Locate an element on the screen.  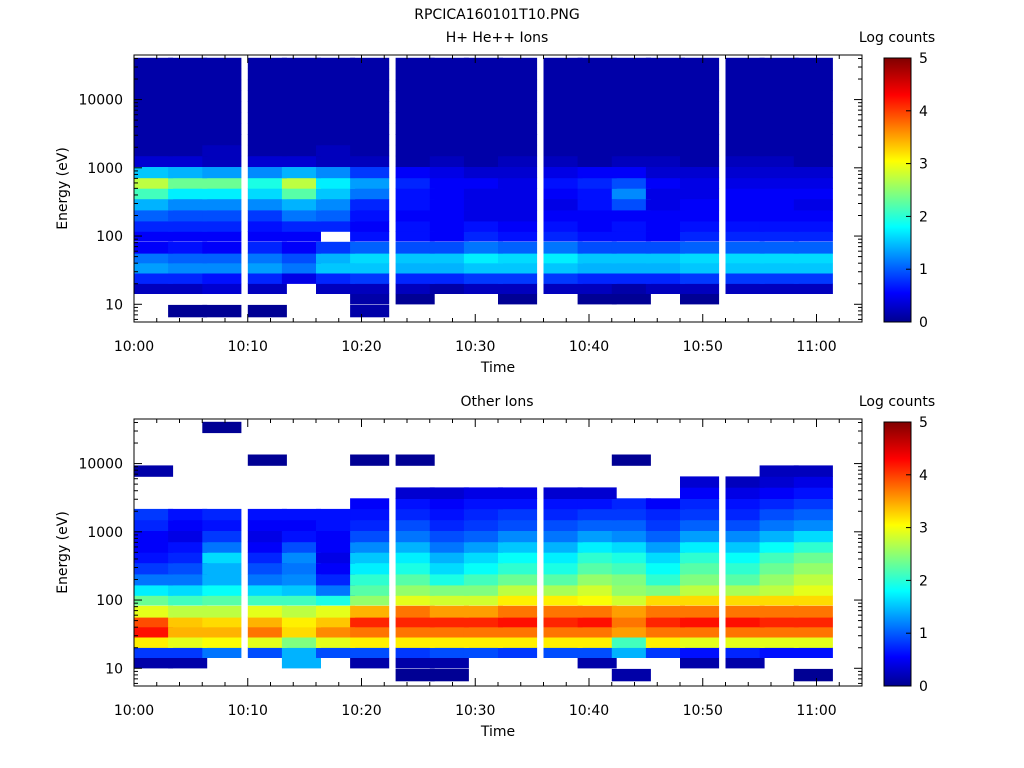
colorbar: 0 1 2 3 4 5 Log counts is located at coordinates (897, 544).